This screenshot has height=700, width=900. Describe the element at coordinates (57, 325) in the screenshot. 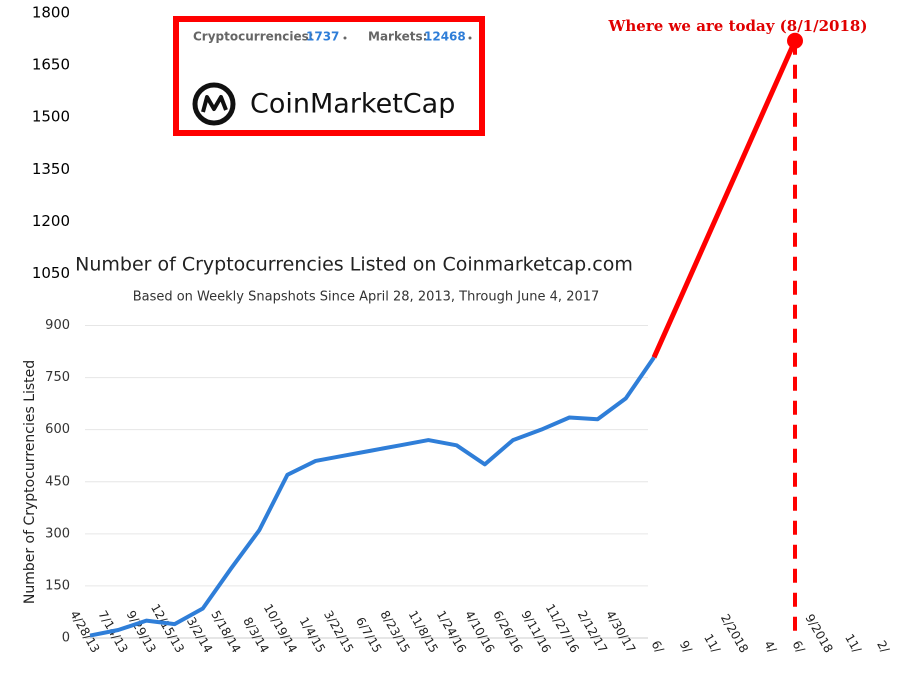

I see `y-tick-label: 900` at that location.